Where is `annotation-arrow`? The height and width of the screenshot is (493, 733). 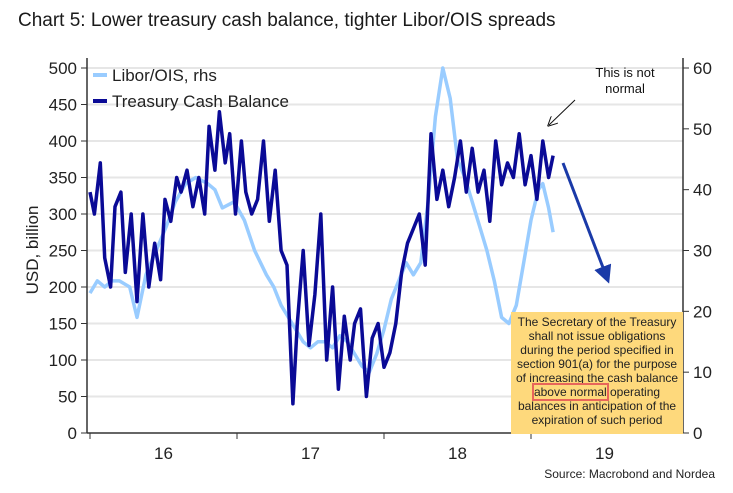 annotation-arrow is located at coordinates (562, 112).